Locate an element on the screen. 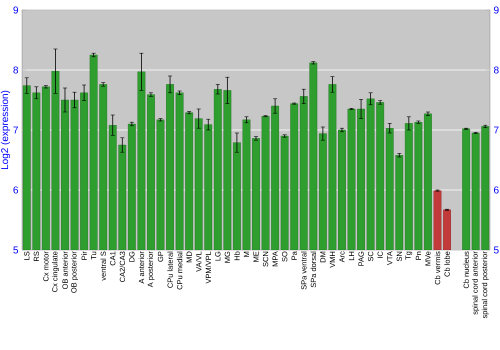 The image size is (500, 350). y-tick-label: 8 is located at coordinates (15, 70).